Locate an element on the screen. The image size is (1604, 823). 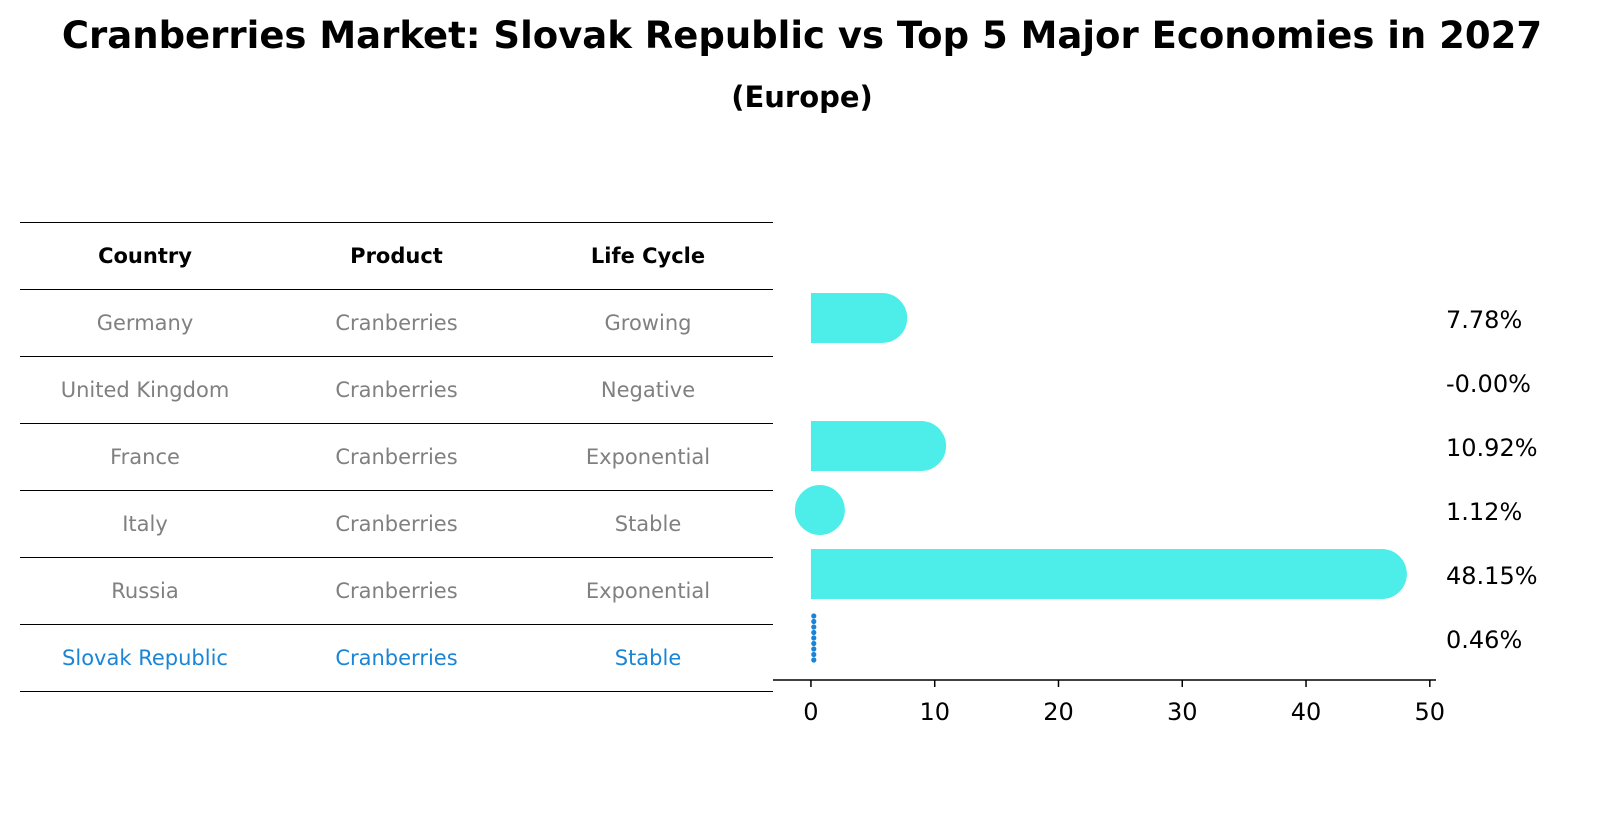
value-label: -0.00% is located at coordinates (1488, 384).